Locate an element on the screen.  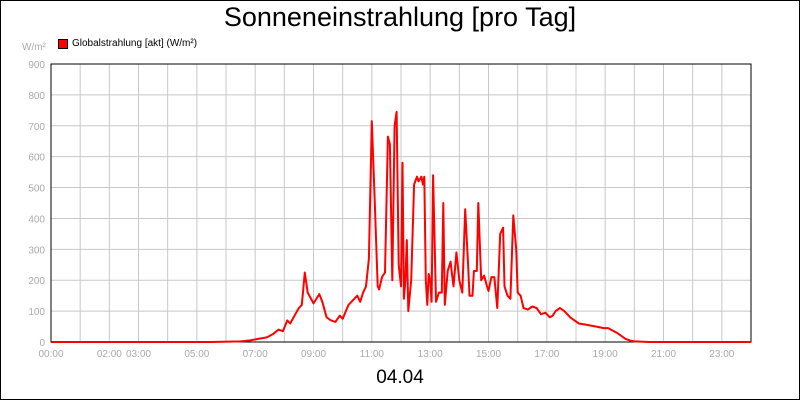
y-tick-label: 400 is located at coordinates (36, 219).